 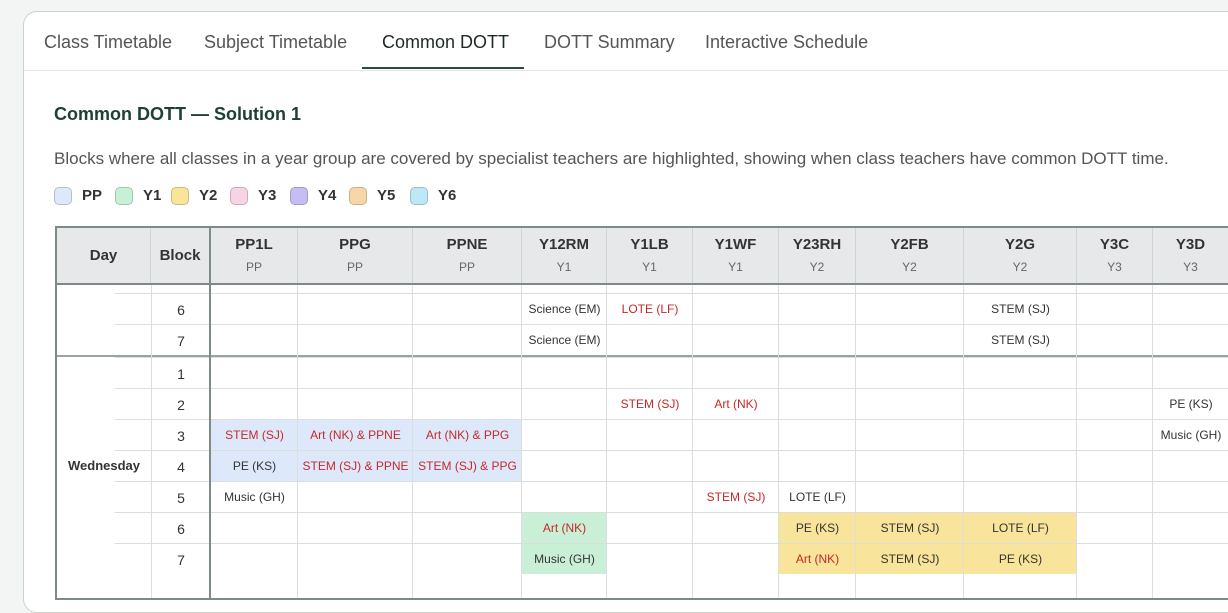 I want to click on timetable-cell: STEM (SJ) & PPNE, so click(x=355, y=466).